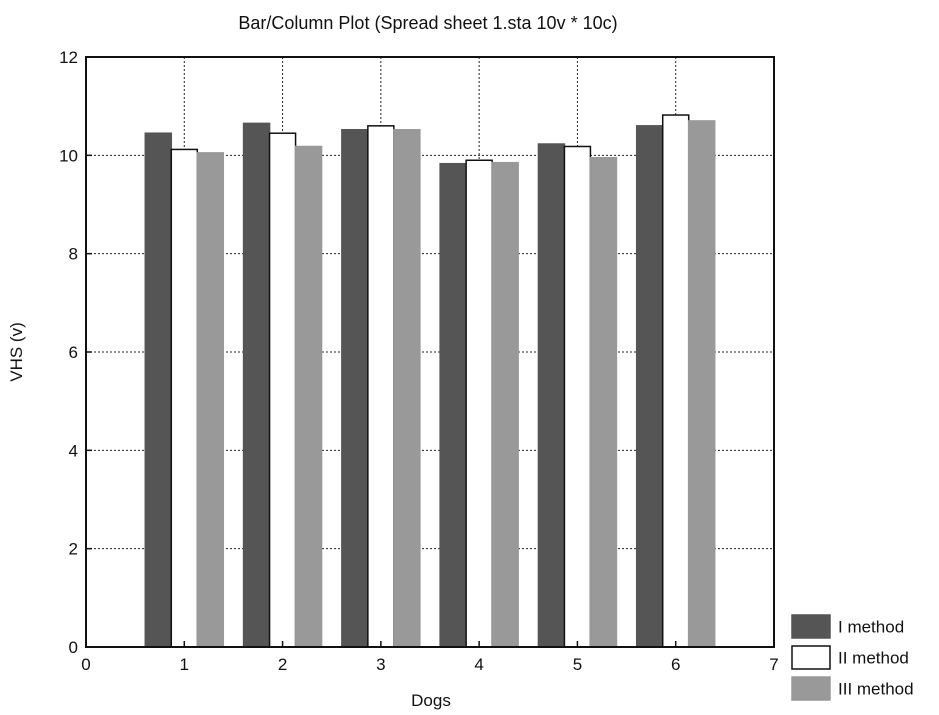 The height and width of the screenshot is (715, 939). I want to click on x-tick-label: 7, so click(773, 664).